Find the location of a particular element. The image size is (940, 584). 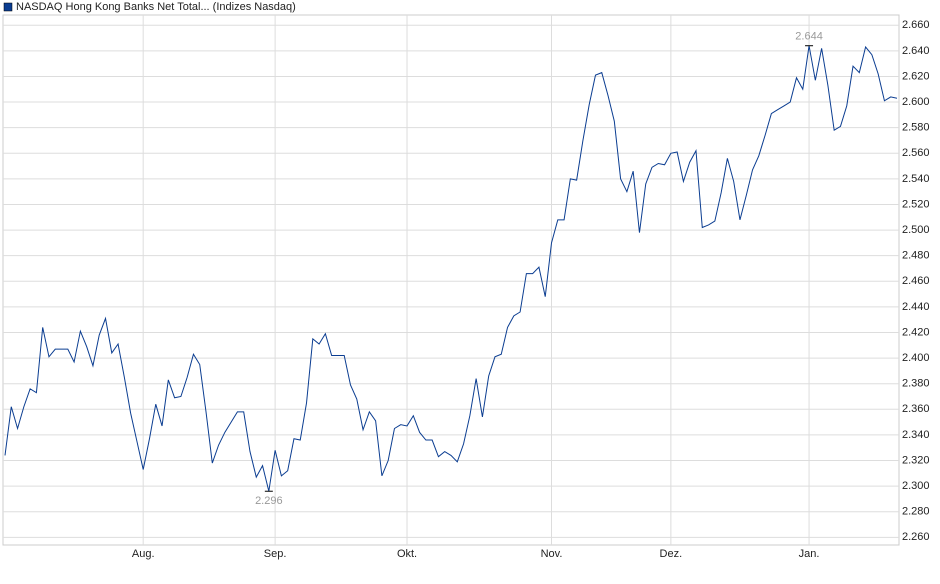

y-tick-label: 2.300 is located at coordinates (916, 486).